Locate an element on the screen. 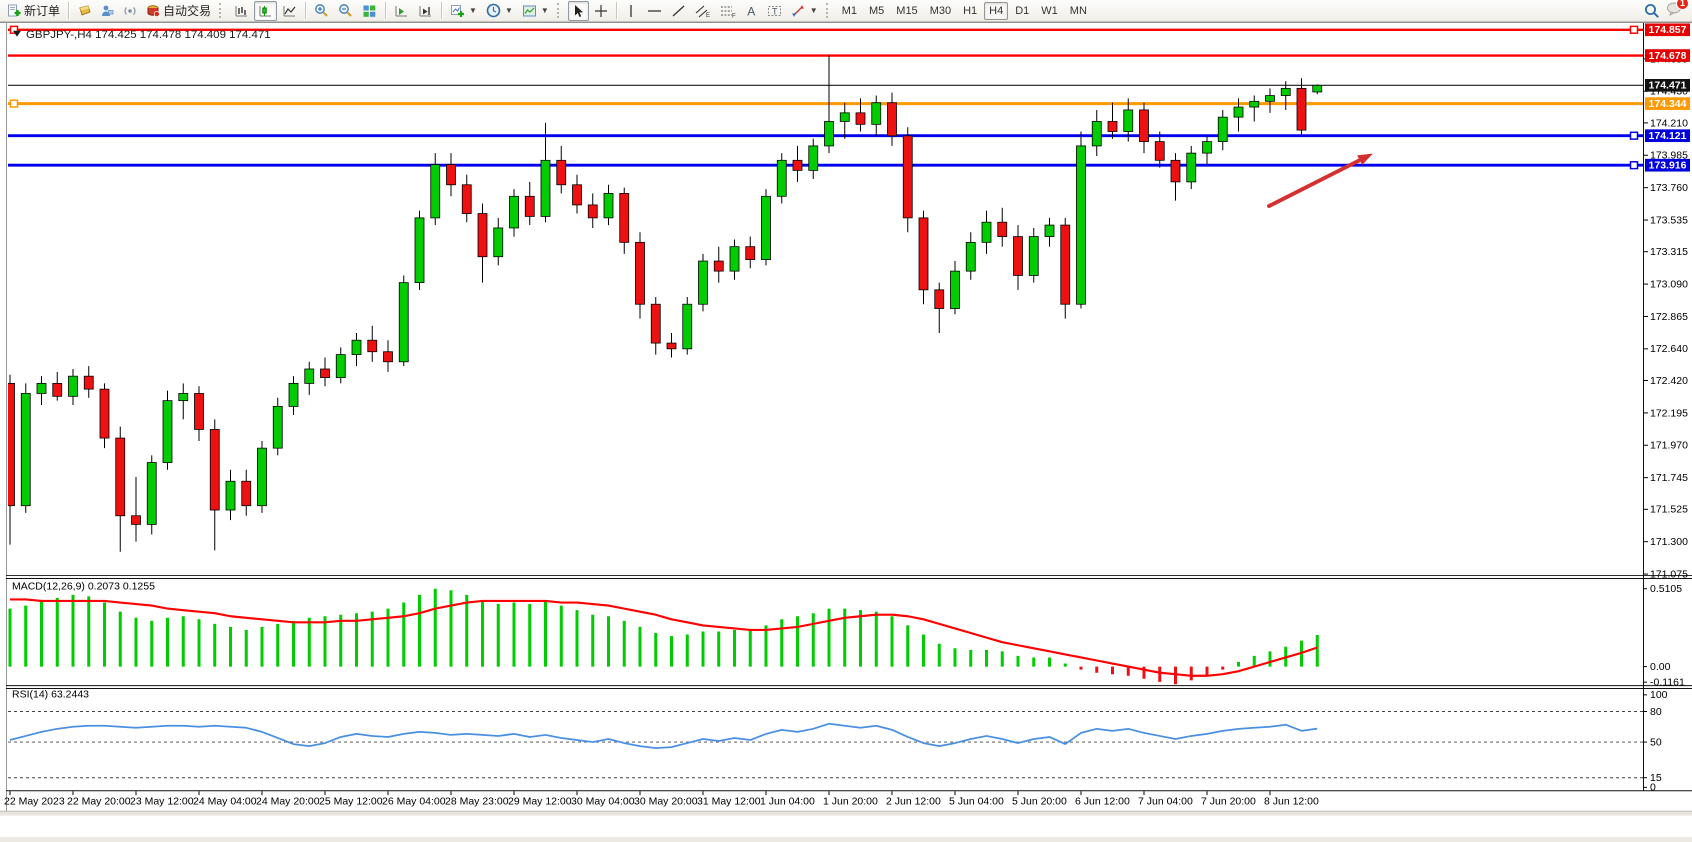 This screenshot has width=1692, height=842. notification-badge: 1 is located at coordinates (1682, 5).